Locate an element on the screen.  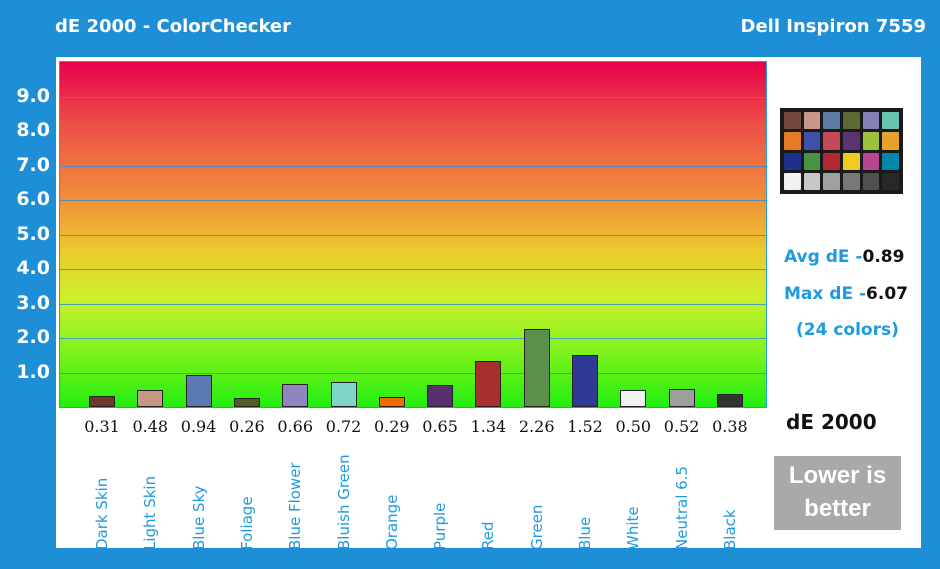
value-label: 0.26 is located at coordinates (247, 426).